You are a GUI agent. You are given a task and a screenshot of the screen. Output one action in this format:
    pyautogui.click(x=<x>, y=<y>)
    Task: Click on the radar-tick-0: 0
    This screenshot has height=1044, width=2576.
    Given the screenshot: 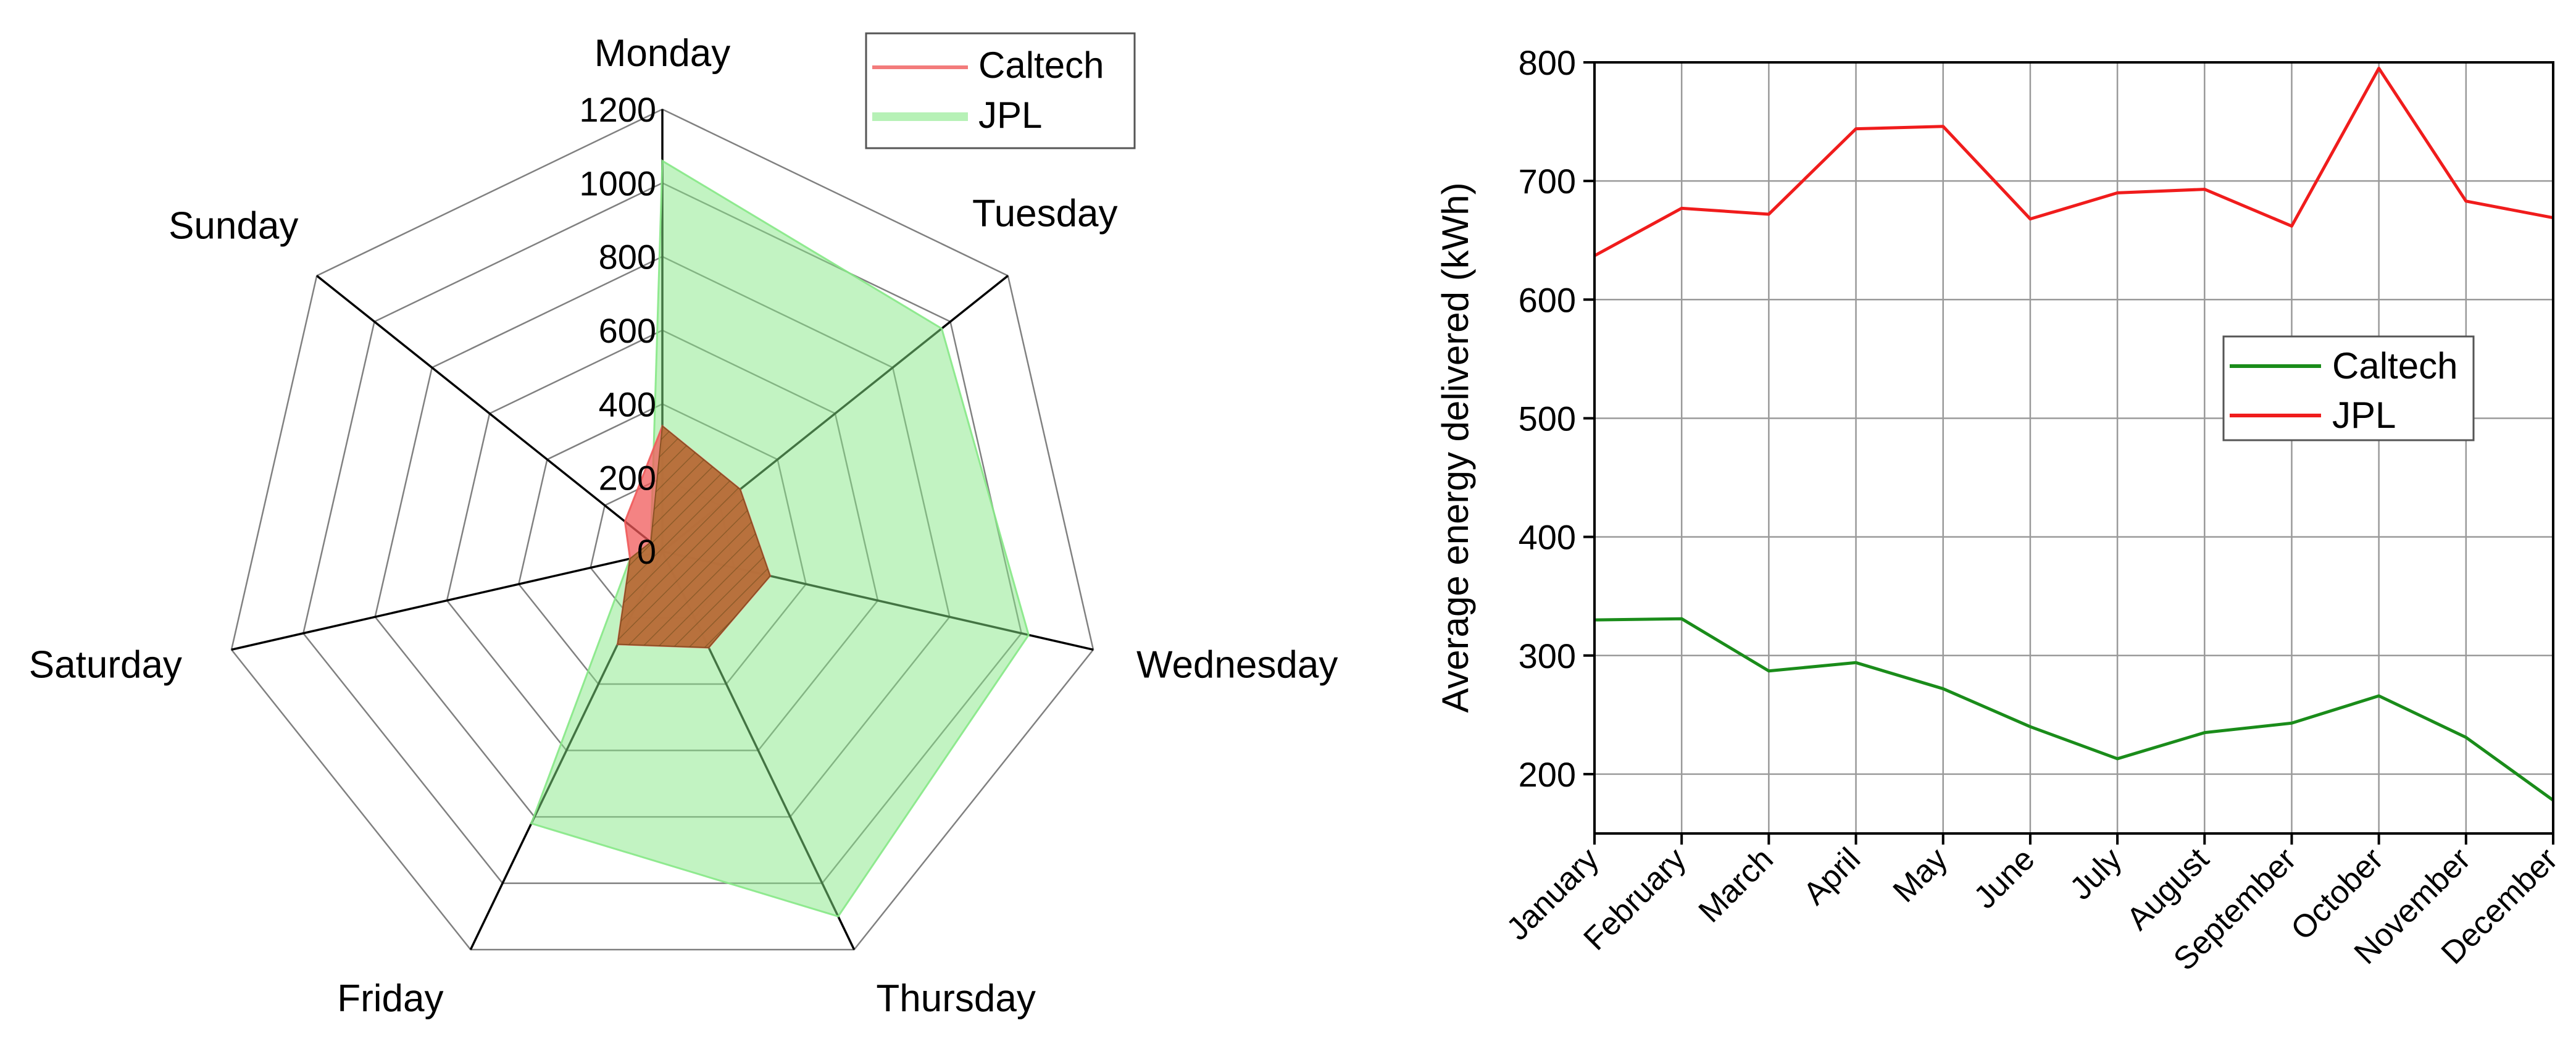 What is the action you would take?
    pyautogui.click(x=646, y=551)
    